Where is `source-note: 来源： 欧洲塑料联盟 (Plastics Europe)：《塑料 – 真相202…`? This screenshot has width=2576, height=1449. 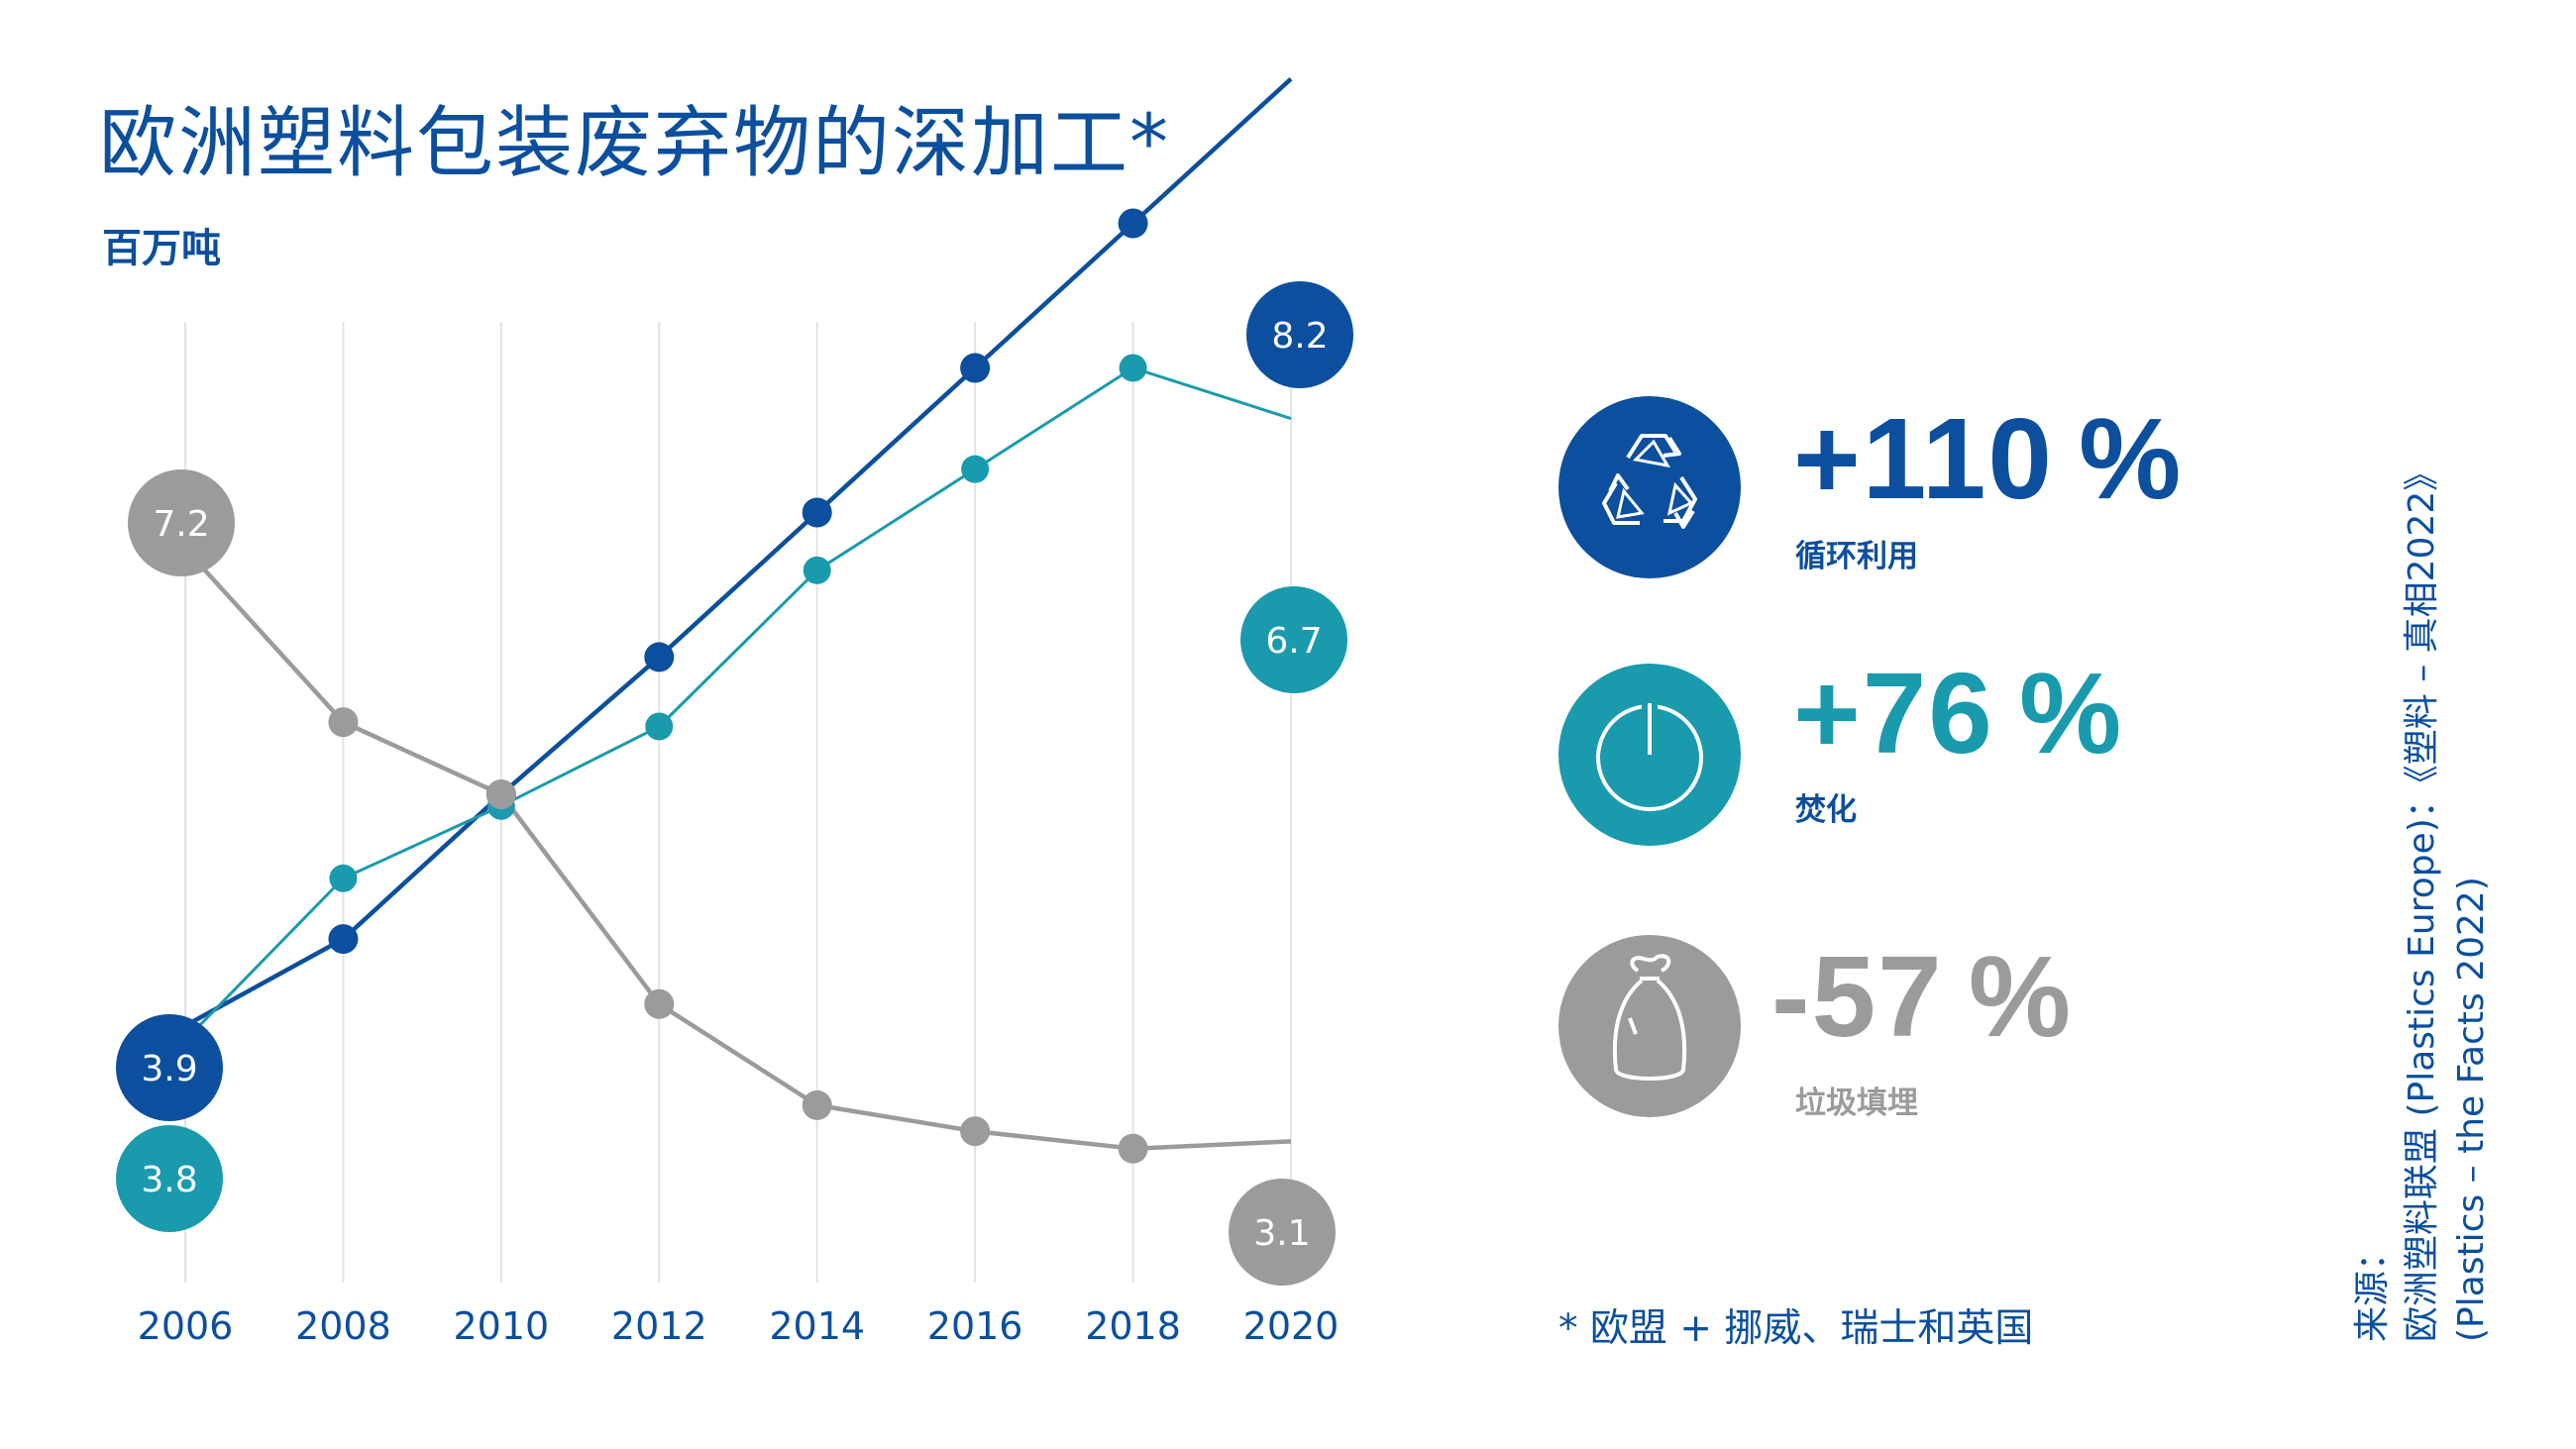
source-note: 来源： 欧洲塑料联盟 (Plastics Europe)：《塑料 – 真相202… is located at coordinates (2422, 899).